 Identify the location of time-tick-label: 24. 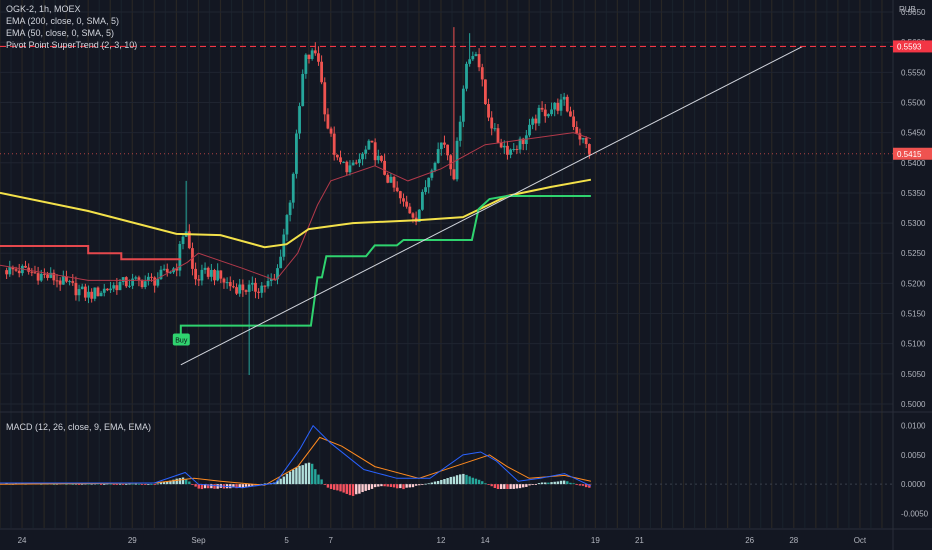
(22, 540).